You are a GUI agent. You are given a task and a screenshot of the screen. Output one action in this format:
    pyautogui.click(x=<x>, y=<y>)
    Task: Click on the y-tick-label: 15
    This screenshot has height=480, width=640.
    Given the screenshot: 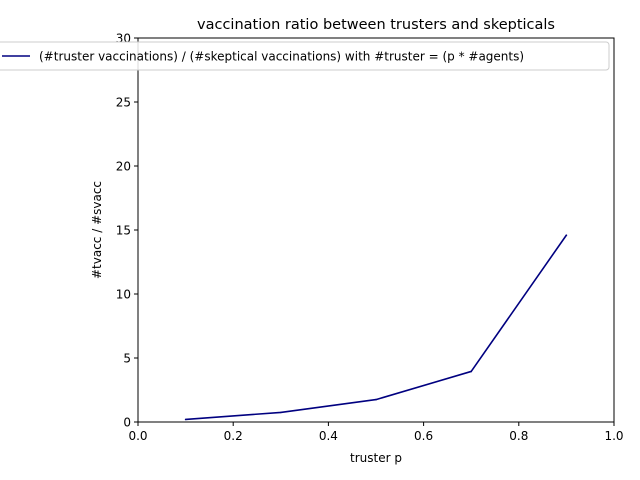 What is the action you would take?
    pyautogui.click(x=123, y=231)
    